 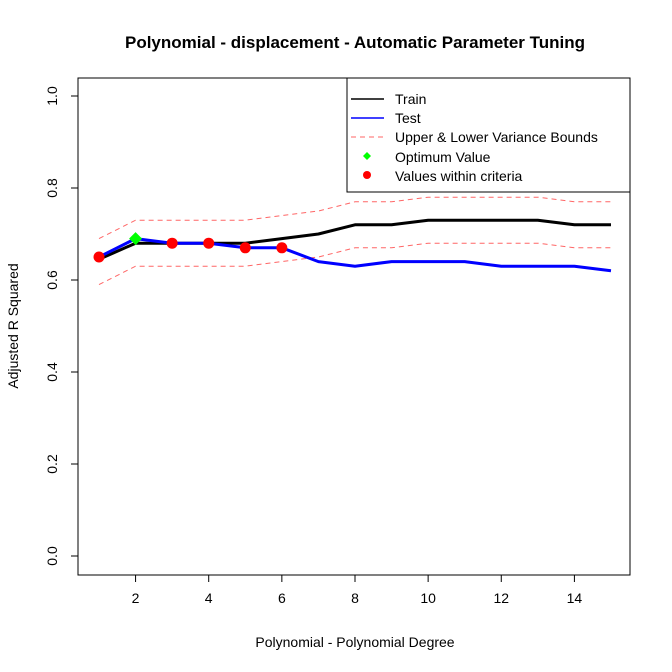 What do you see at coordinates (459, 176) in the screenshot?
I see `legend-label-criteria: Values within criteria` at bounding box center [459, 176].